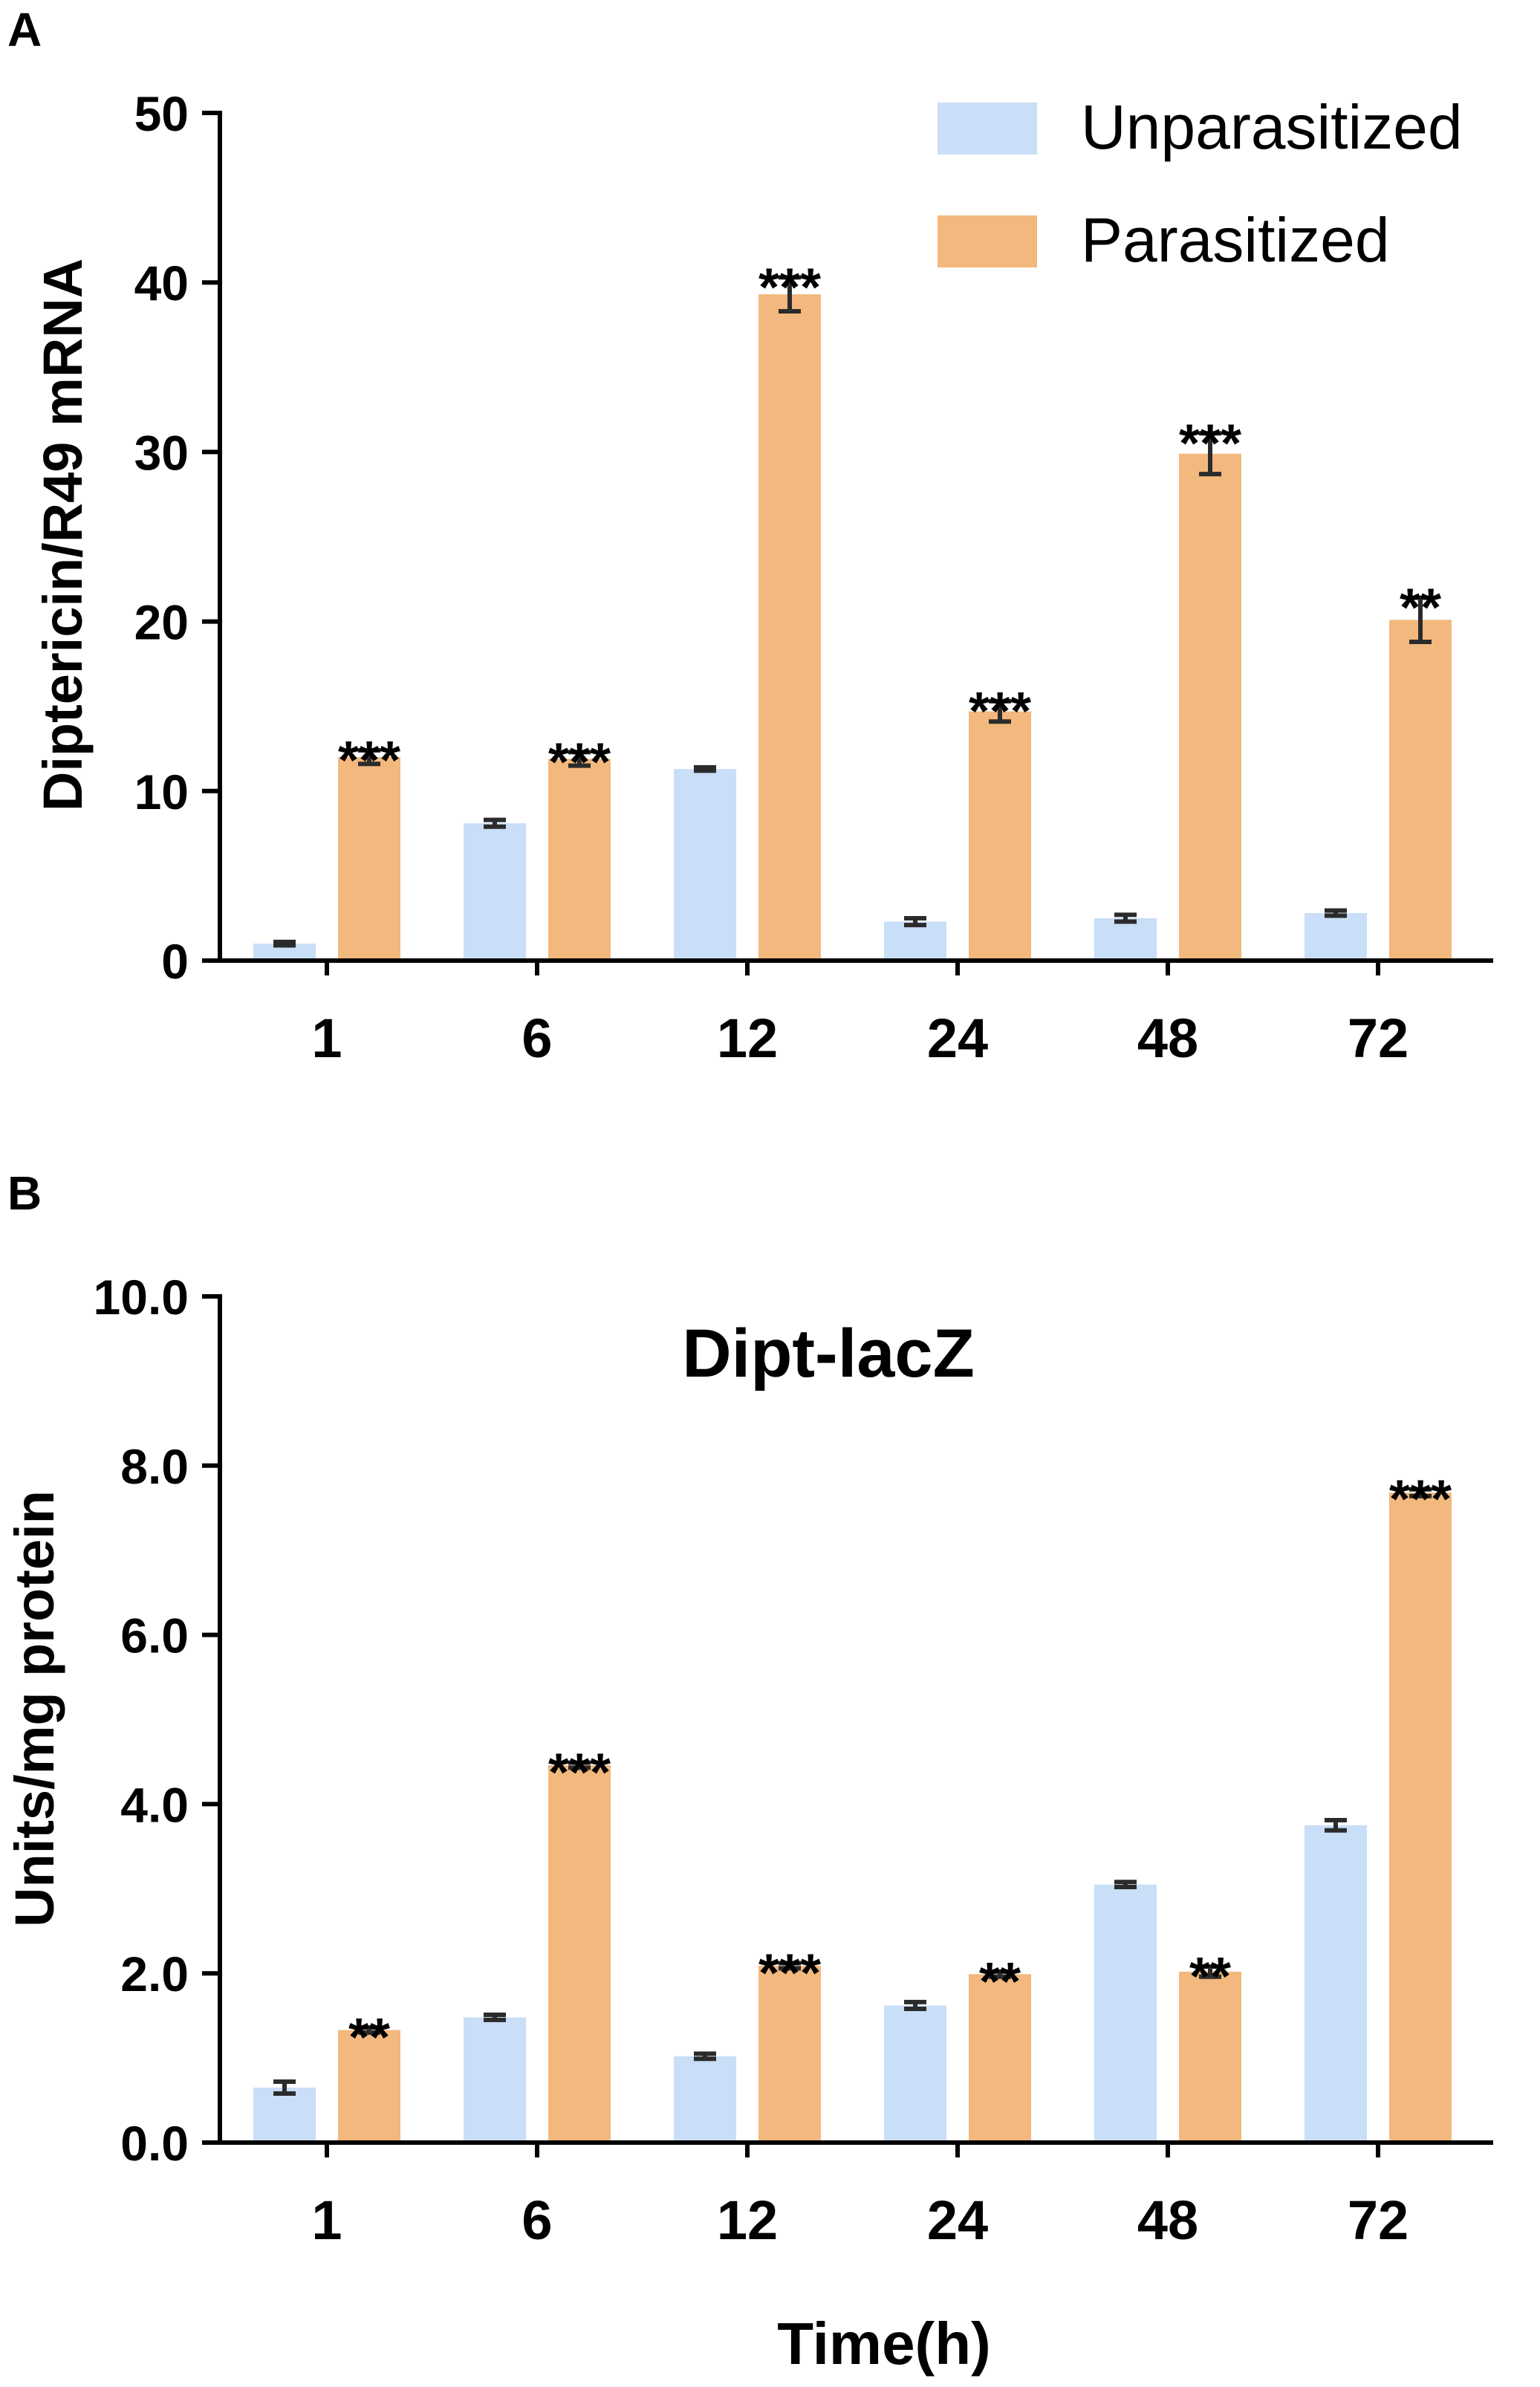  I want to click on legend-label-unparasitized: Unparasitized, so click(1272, 127).